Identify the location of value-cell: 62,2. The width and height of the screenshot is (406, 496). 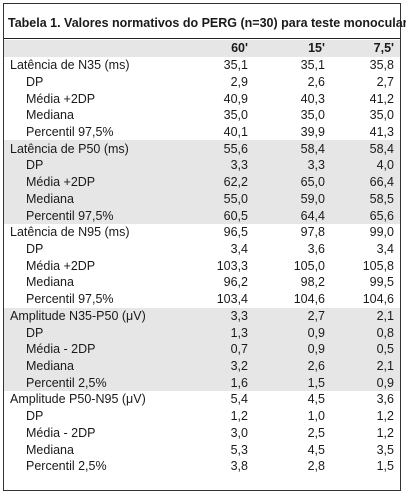
(210, 182).